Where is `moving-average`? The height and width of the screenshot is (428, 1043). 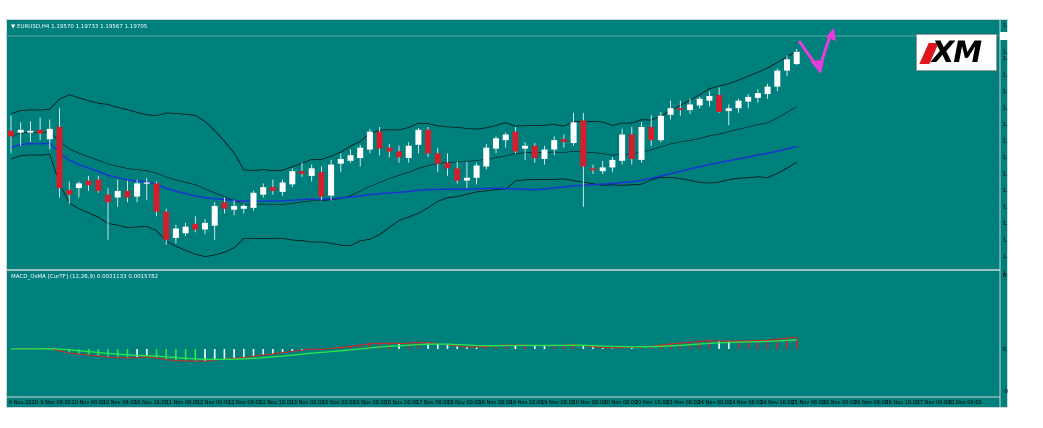 moving-average is located at coordinates (403, 172).